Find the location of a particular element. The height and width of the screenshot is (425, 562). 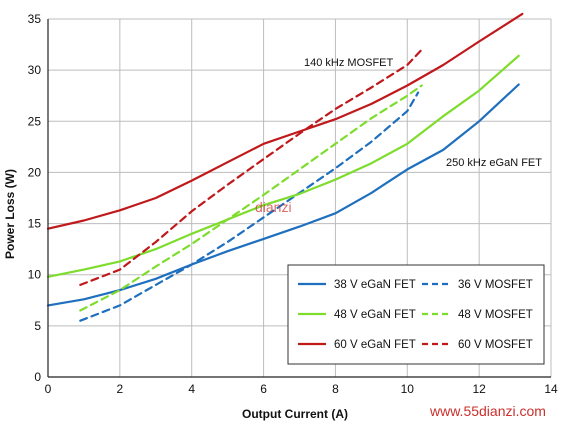

watermark-url: www.55dianzi.com is located at coordinates (487, 411).